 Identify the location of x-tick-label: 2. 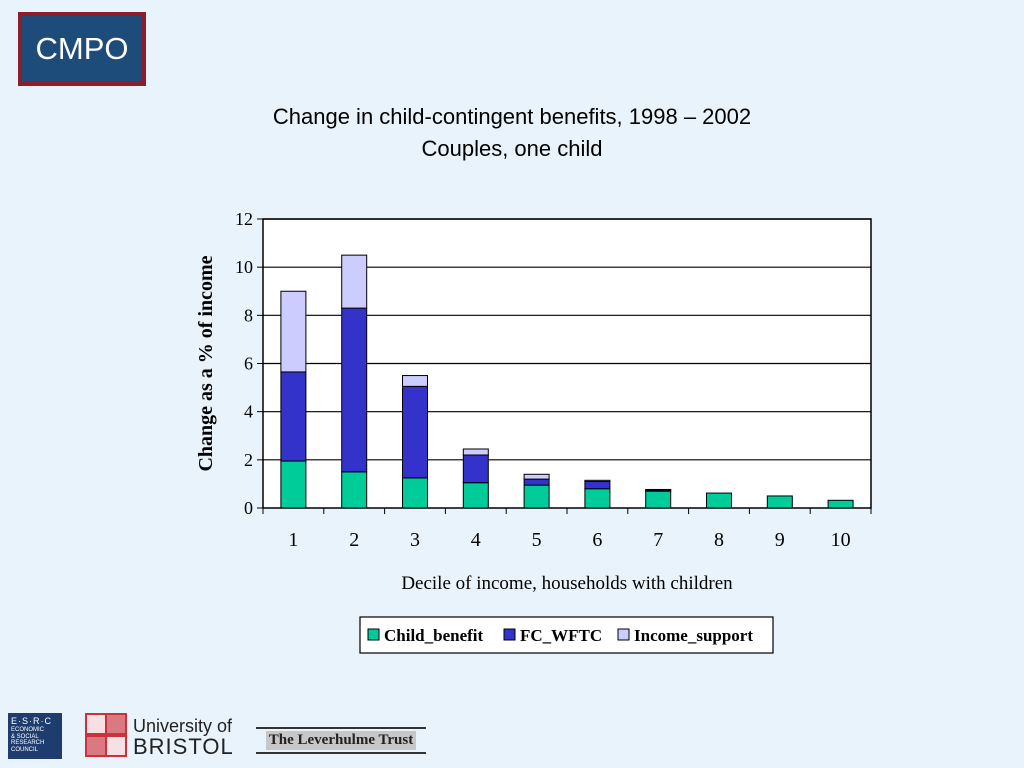
(354, 540).